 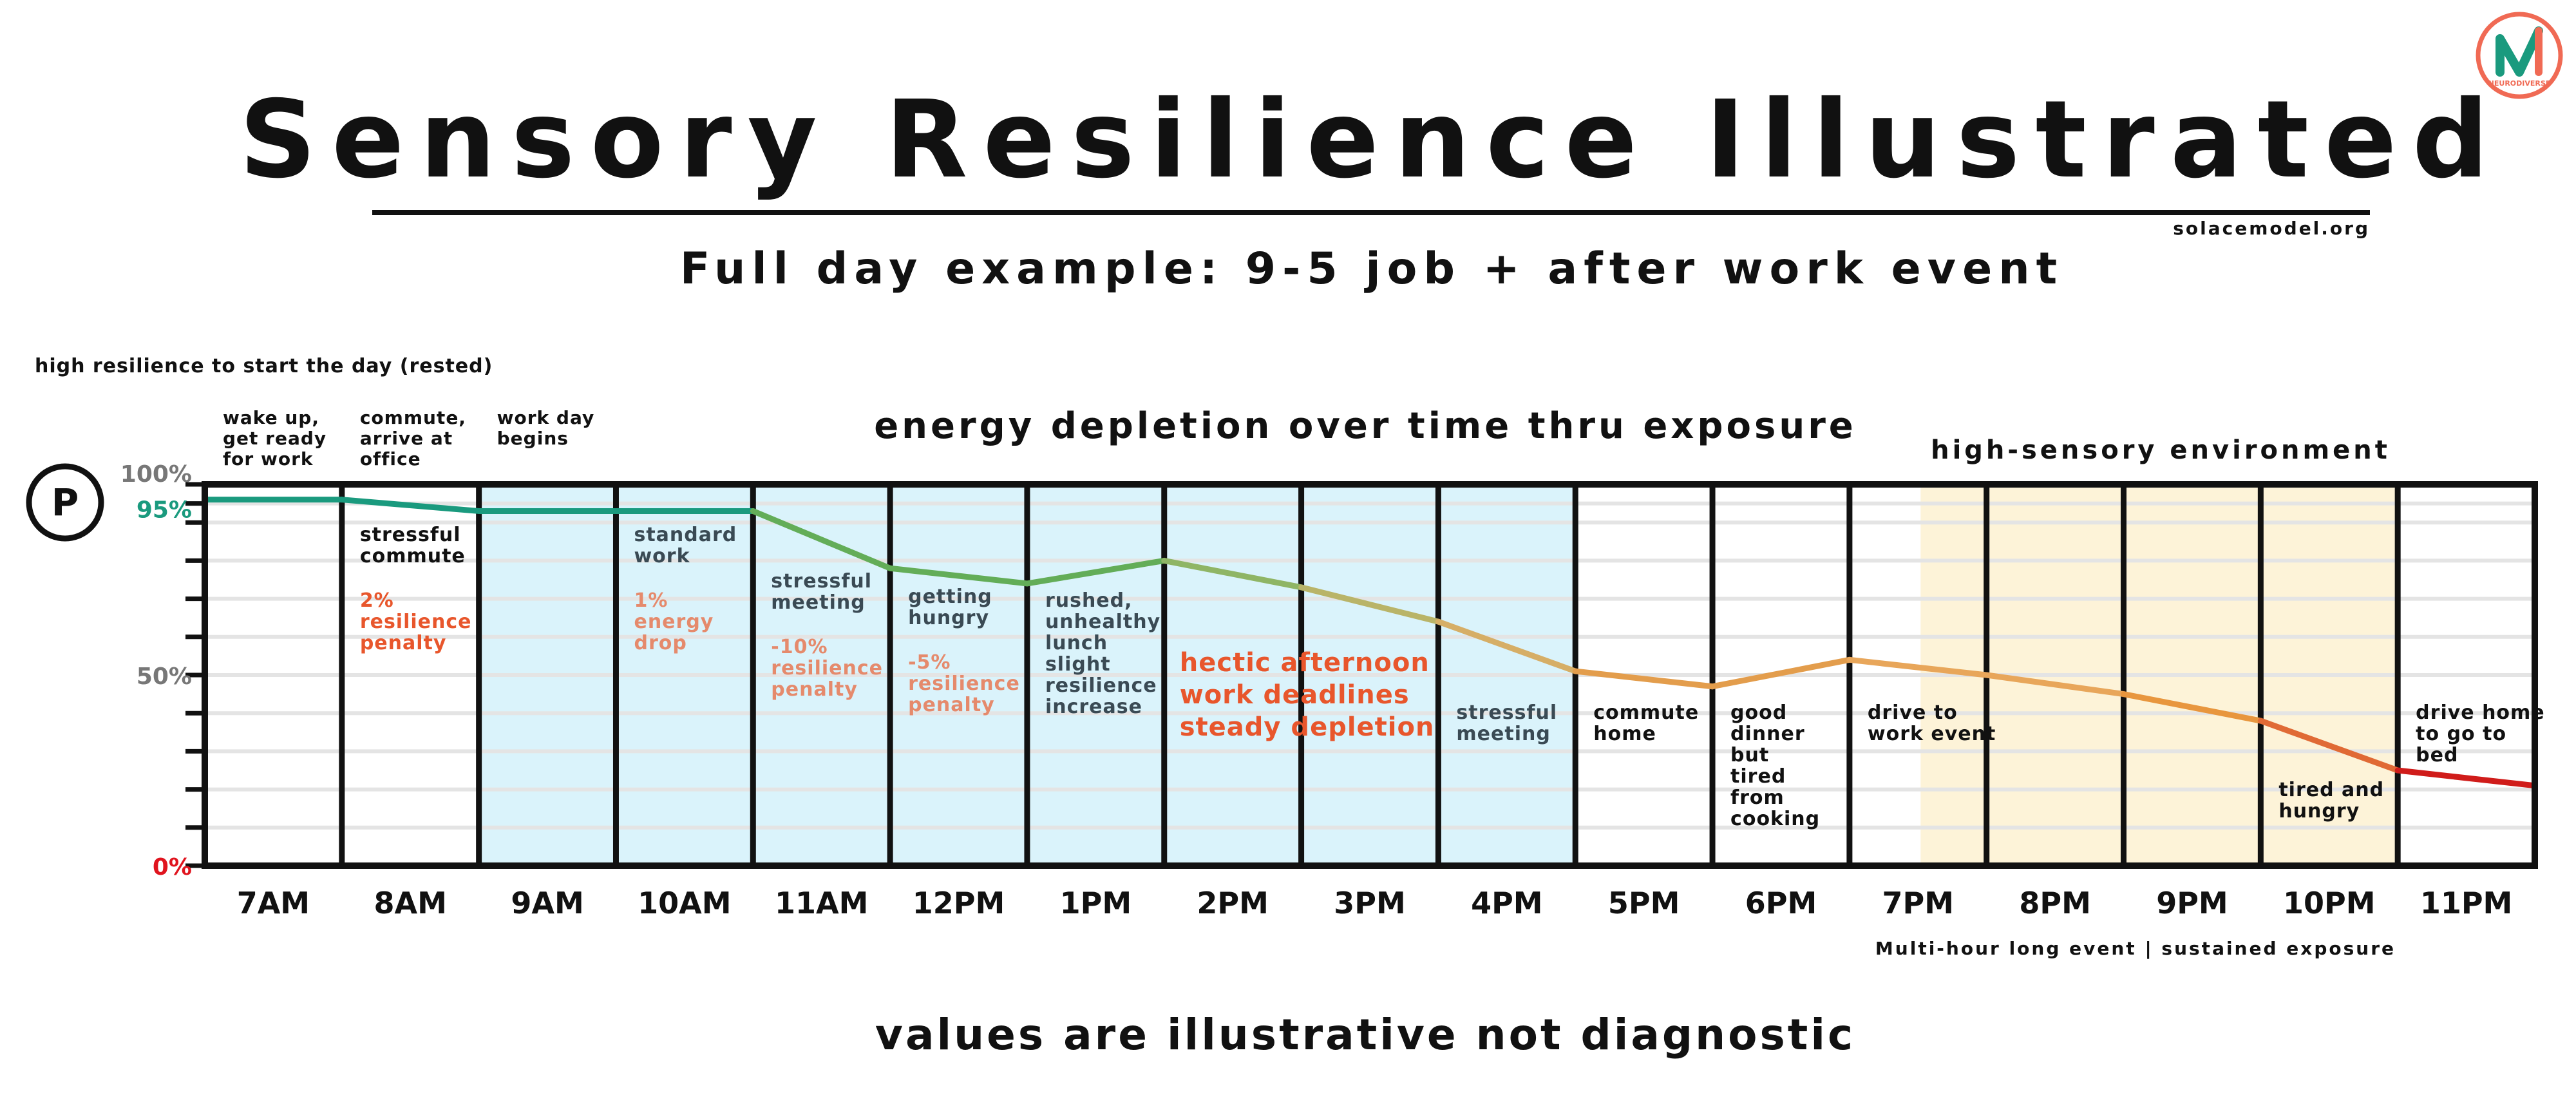 I want to click on x-tick-label-7AM: 7AM, so click(x=273, y=903).